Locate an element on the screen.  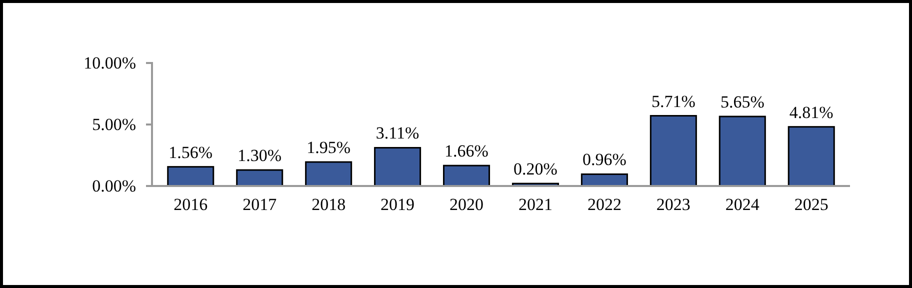
y-tick-label: 0.00% is located at coordinates (114, 186).